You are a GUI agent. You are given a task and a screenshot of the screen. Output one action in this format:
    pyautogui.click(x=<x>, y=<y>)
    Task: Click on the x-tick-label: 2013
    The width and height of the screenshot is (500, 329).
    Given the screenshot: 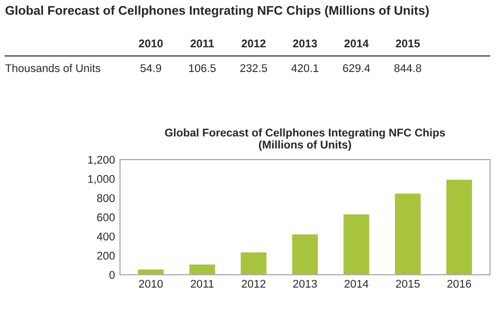 What is the action you would take?
    pyautogui.click(x=305, y=284)
    